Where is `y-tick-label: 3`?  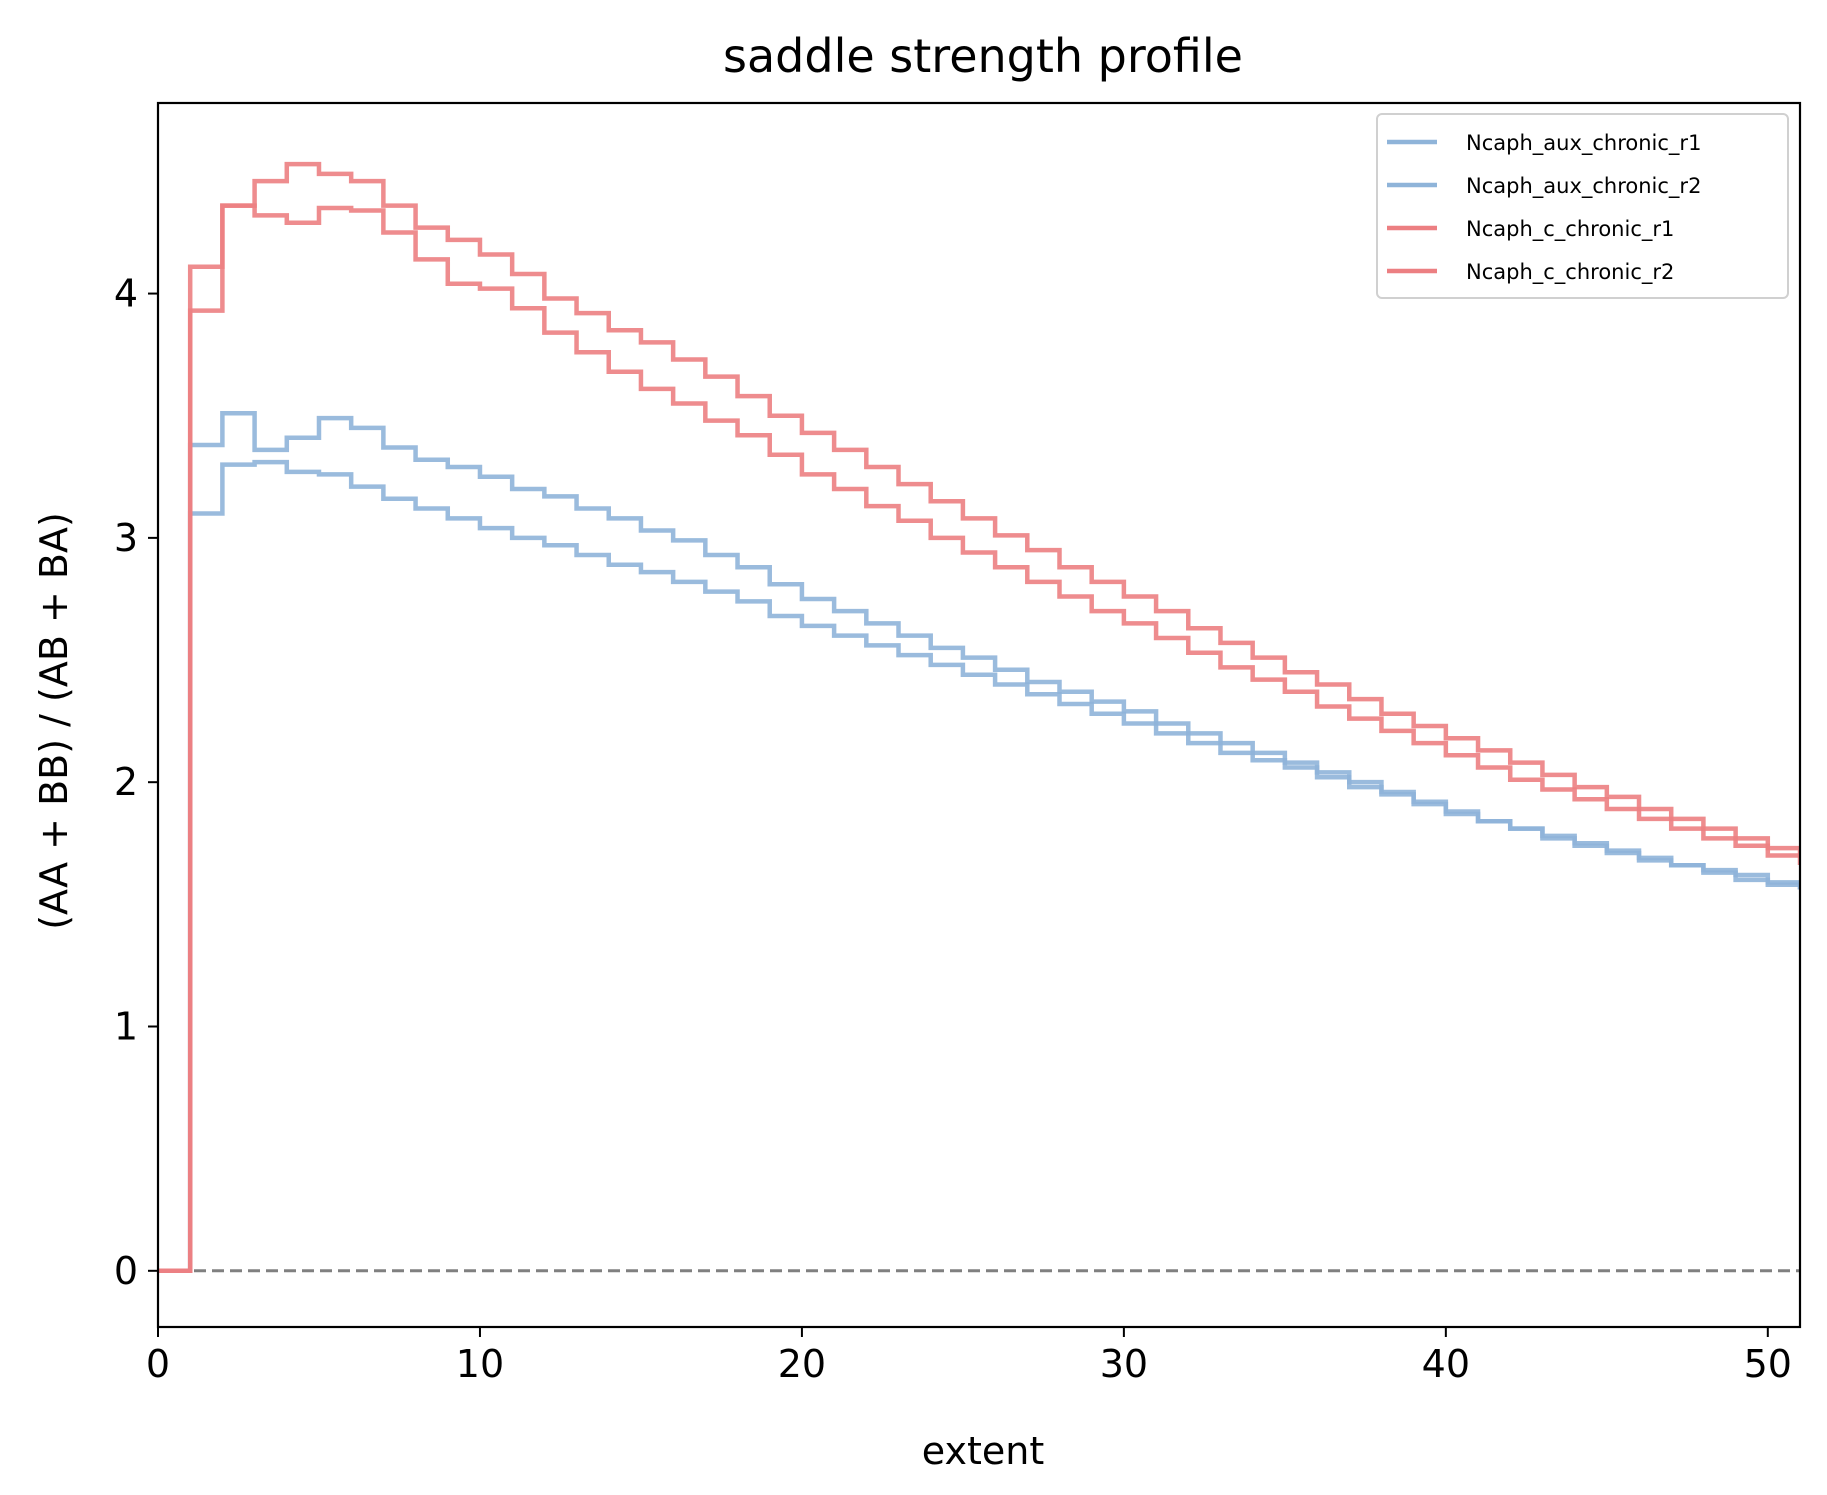
y-tick-label: 3 is located at coordinates (126, 538).